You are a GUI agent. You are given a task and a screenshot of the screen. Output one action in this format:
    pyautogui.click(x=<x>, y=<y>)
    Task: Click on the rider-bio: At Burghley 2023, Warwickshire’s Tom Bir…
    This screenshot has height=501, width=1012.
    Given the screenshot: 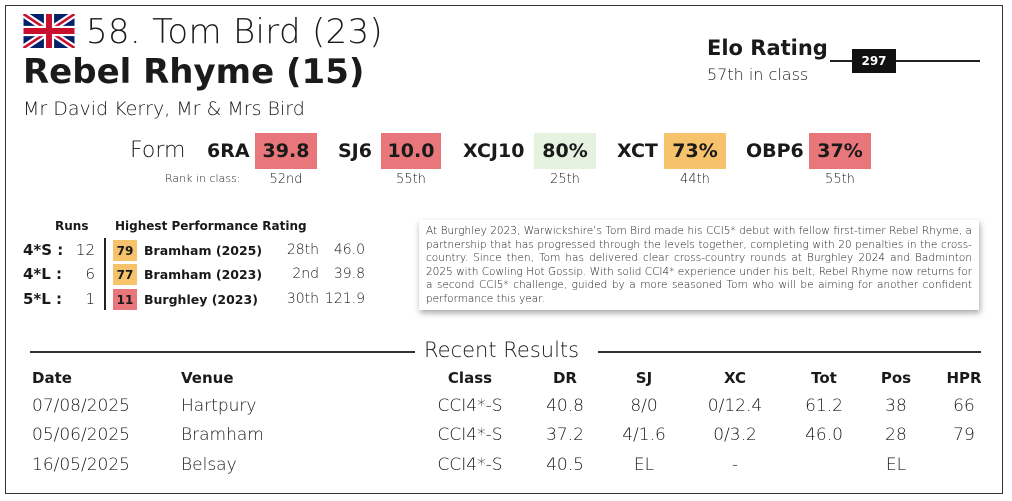 What is the action you would take?
    pyautogui.click(x=699, y=265)
    